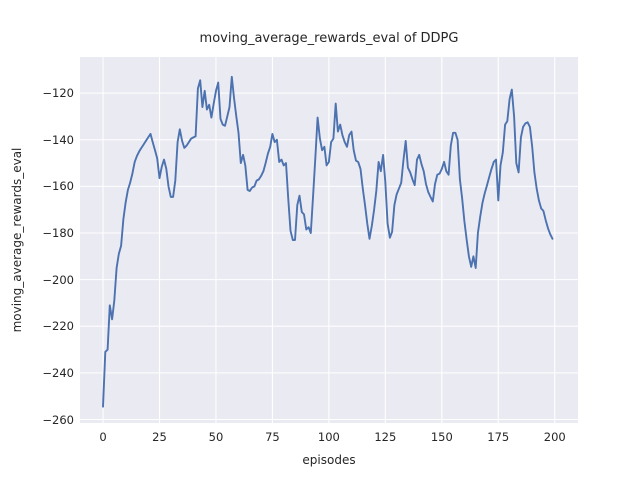  Describe the element at coordinates (441, 437) in the screenshot. I see `x-tick-label: 150` at that location.